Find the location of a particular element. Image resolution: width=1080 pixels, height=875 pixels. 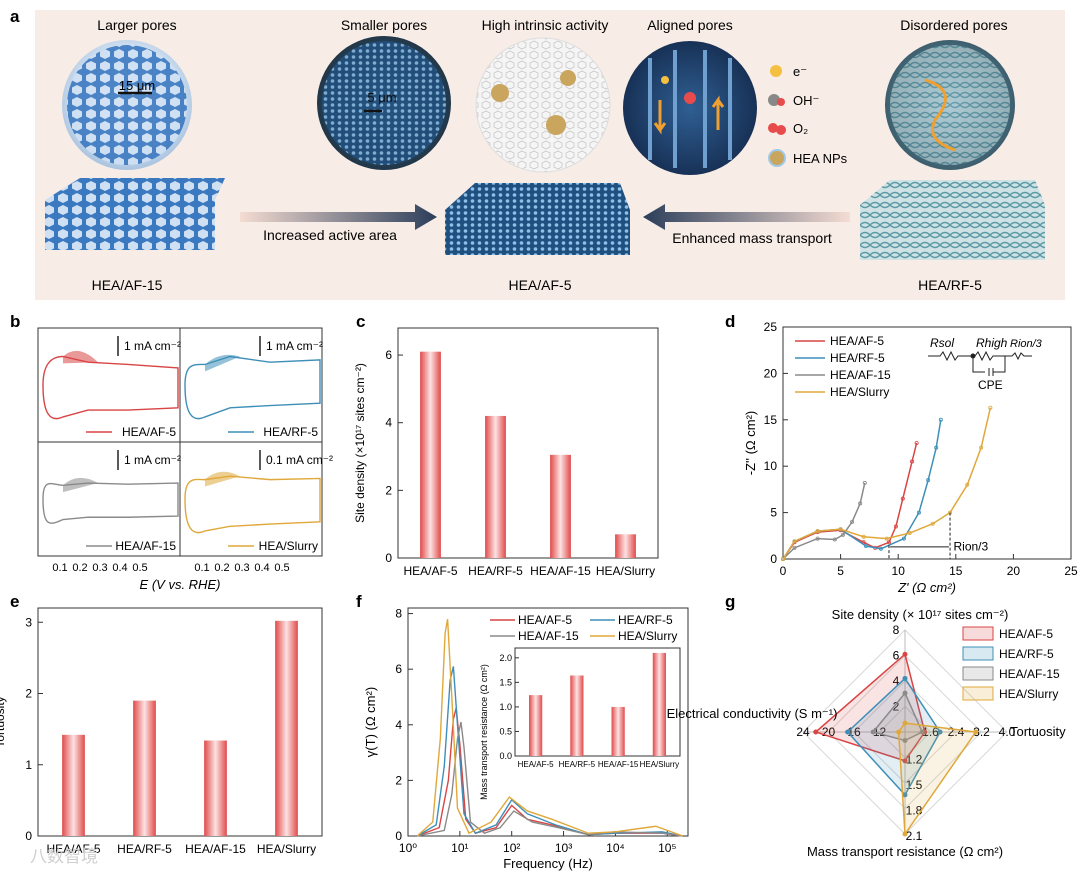

tick-left-2: 0.3 is located at coordinates (99, 568).